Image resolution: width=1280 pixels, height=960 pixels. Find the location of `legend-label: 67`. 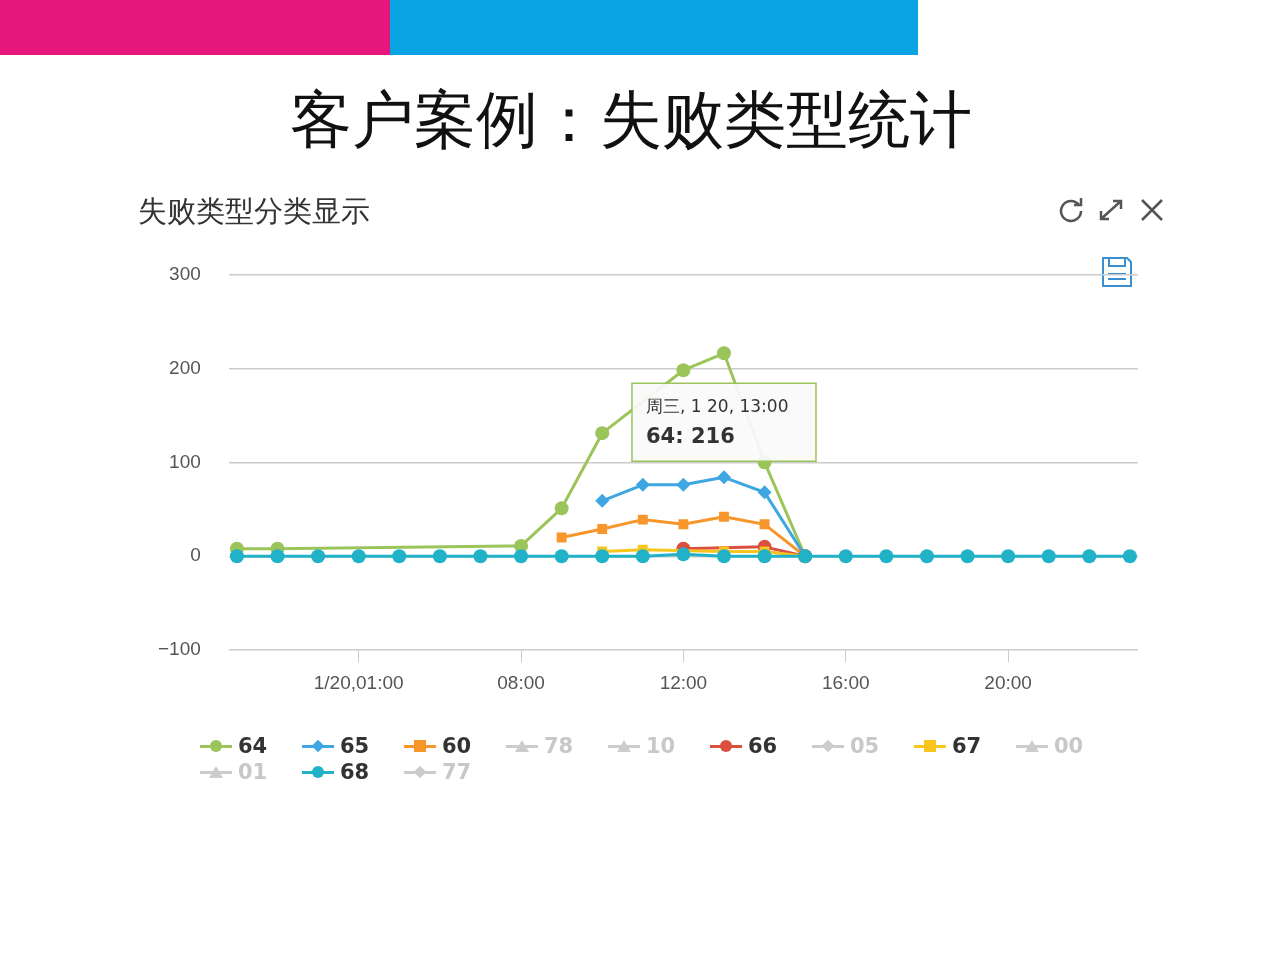

legend-label: 67 is located at coordinates (967, 746).